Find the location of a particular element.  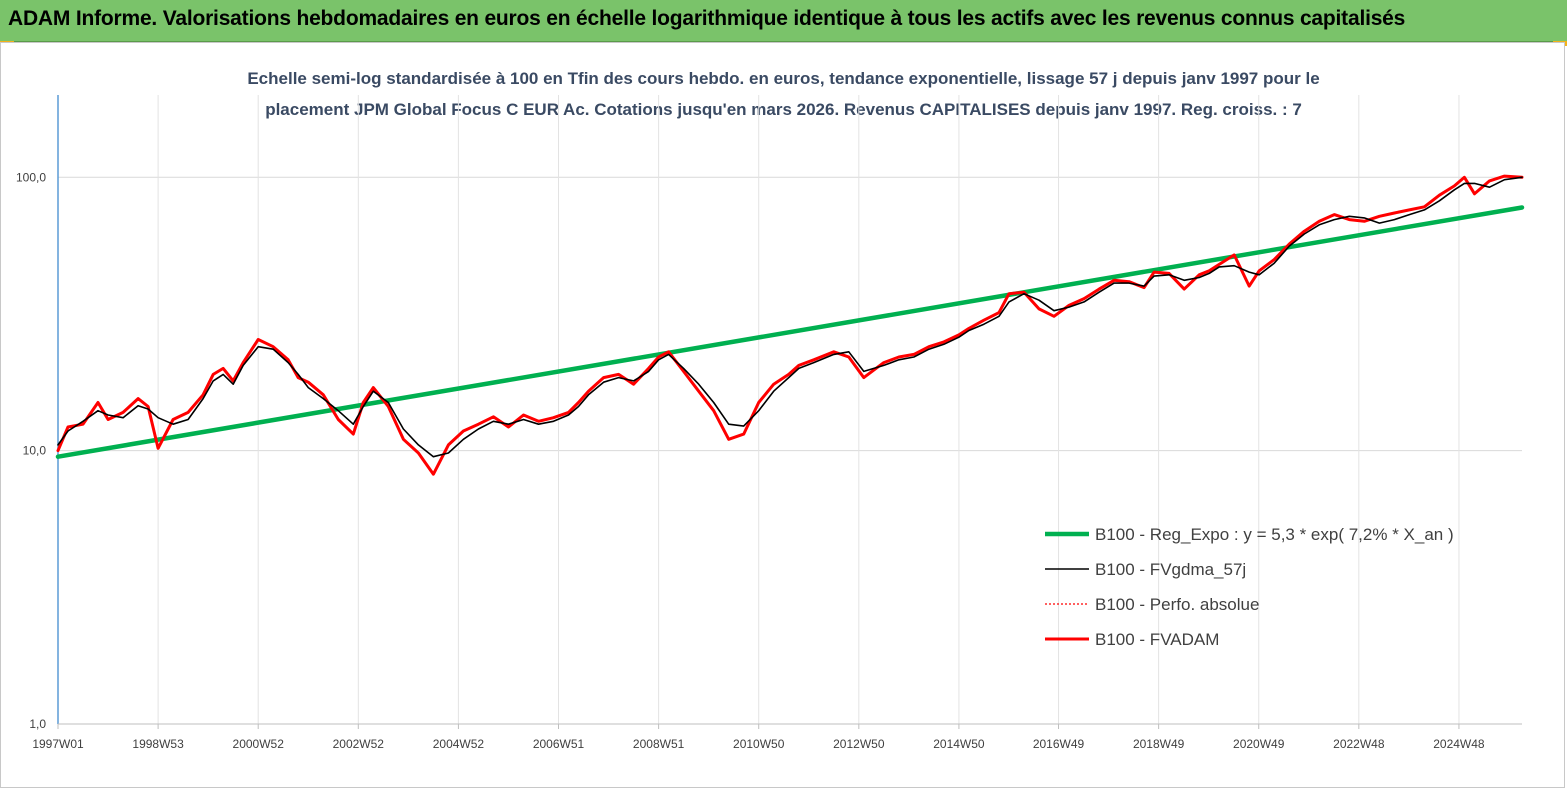

x-tick-label-4: 2004W52 is located at coordinates (459, 744).